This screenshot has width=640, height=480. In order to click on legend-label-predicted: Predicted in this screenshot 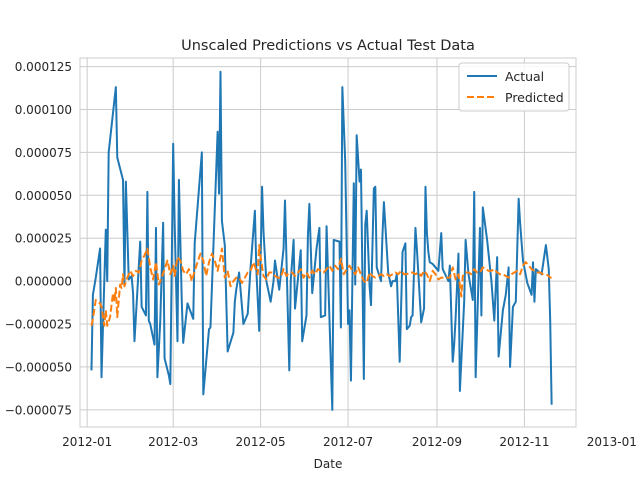, I will do `click(534, 97)`.